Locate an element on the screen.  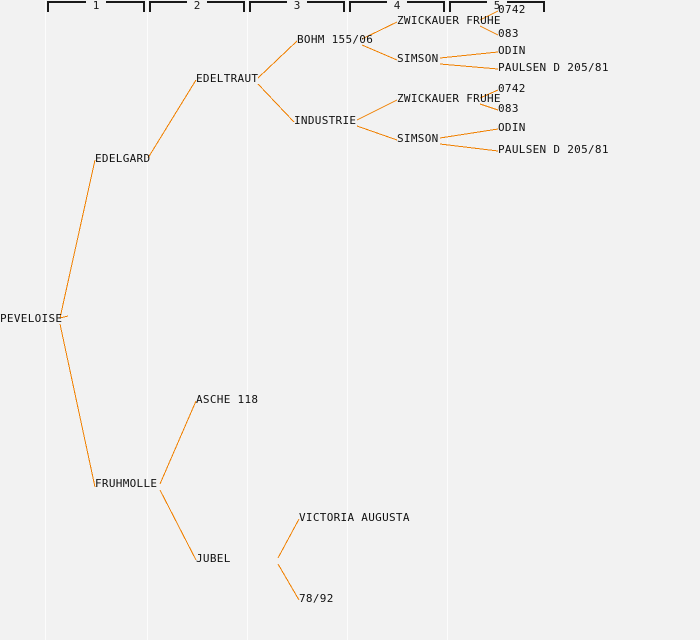
pedigree-node-g3d: 78/92 is located at coordinates (316, 598).